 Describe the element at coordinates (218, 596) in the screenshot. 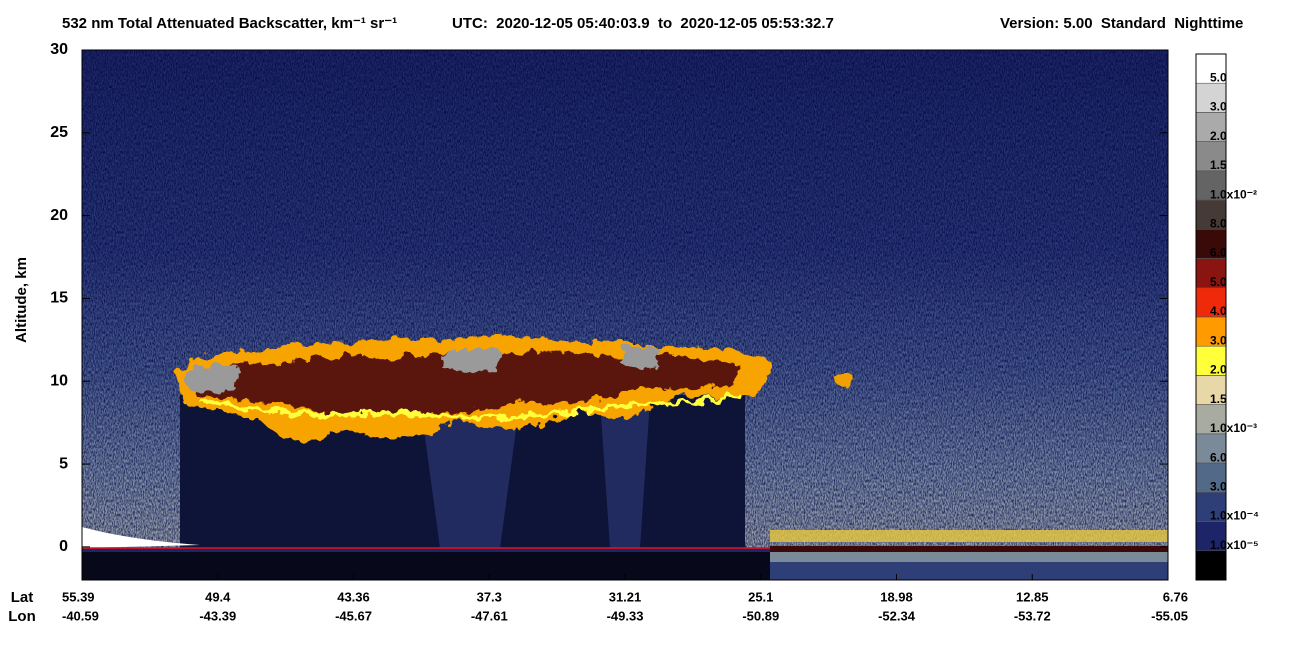

I see `lat-tick-label: 49.4` at that location.